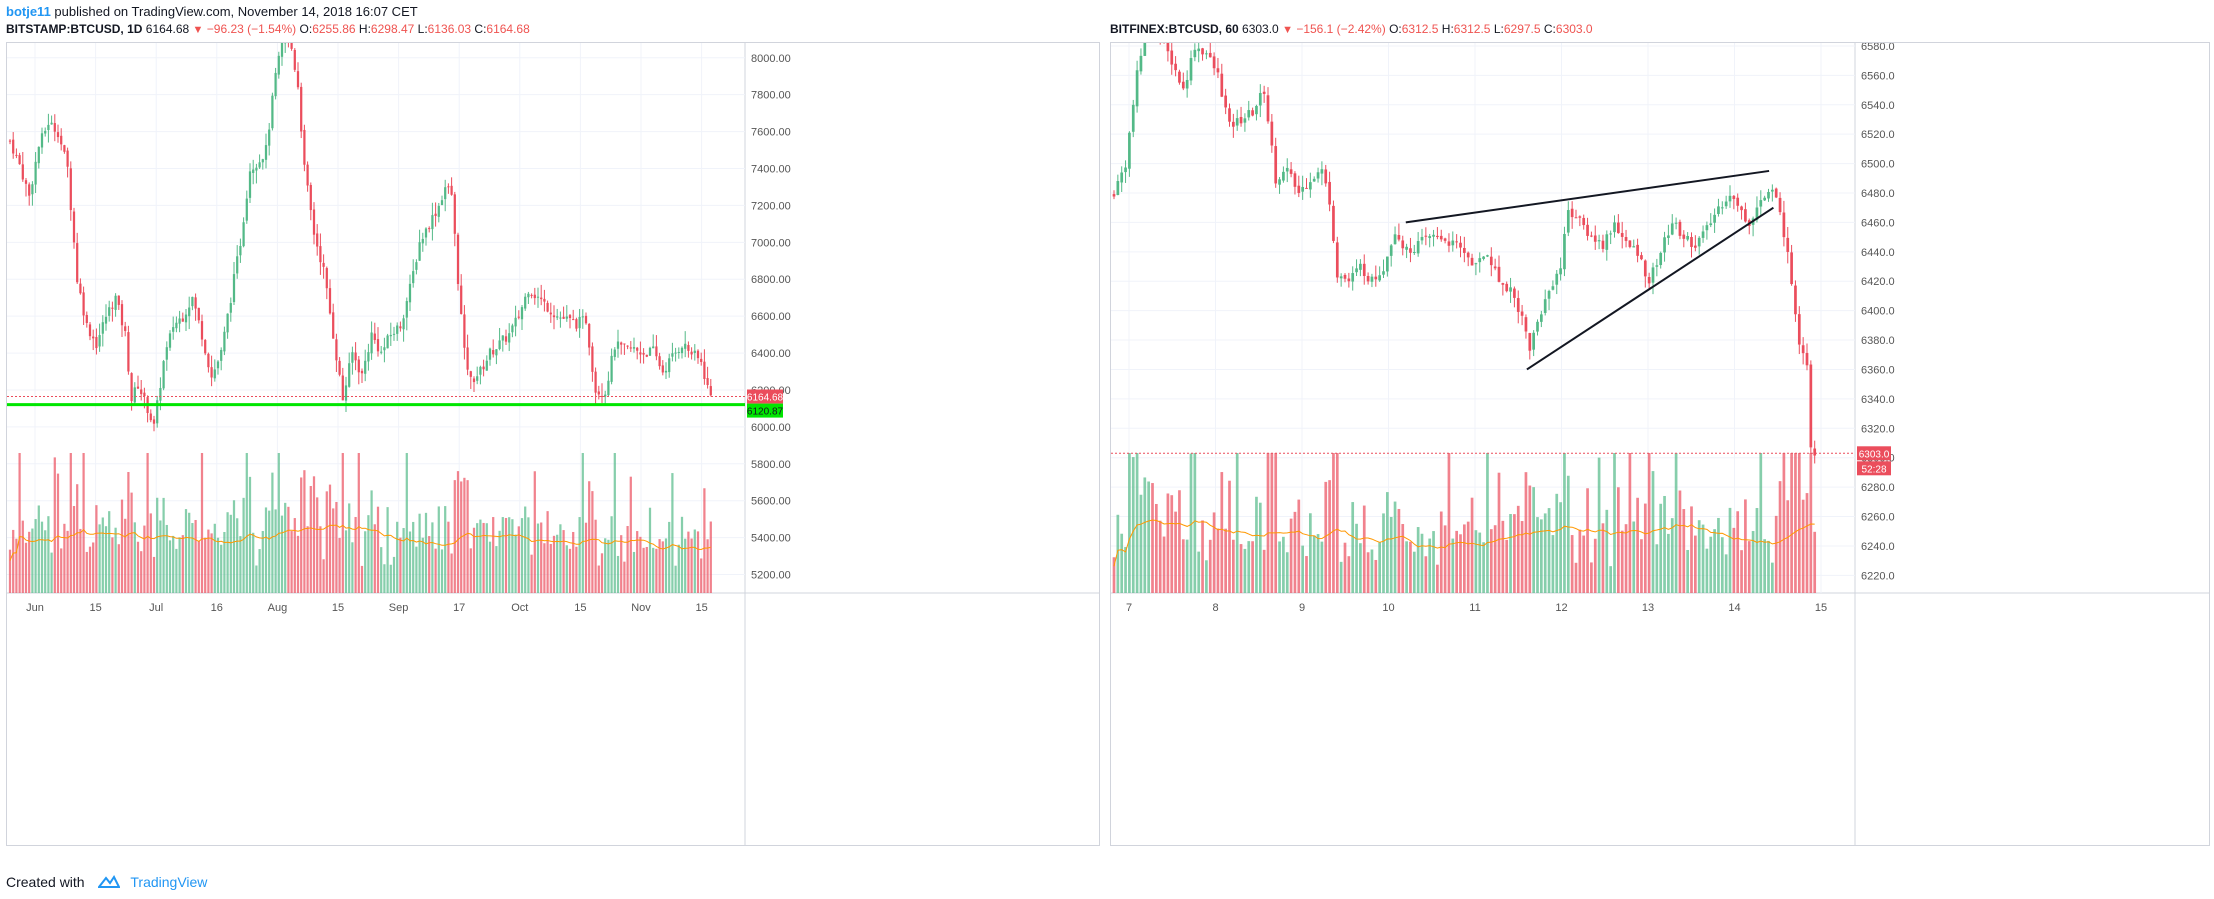 The height and width of the screenshot is (899, 2214). I want to click on price-tick-label: 5400.00, so click(771, 539).